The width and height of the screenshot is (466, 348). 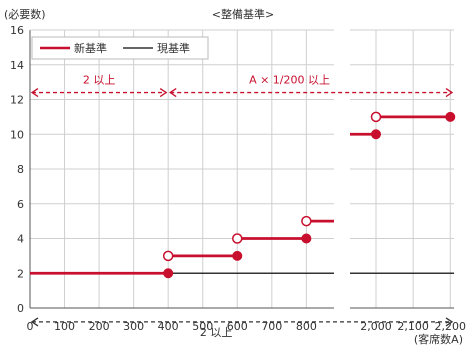 I want to click on x-tick-label: 300, so click(x=133, y=326).